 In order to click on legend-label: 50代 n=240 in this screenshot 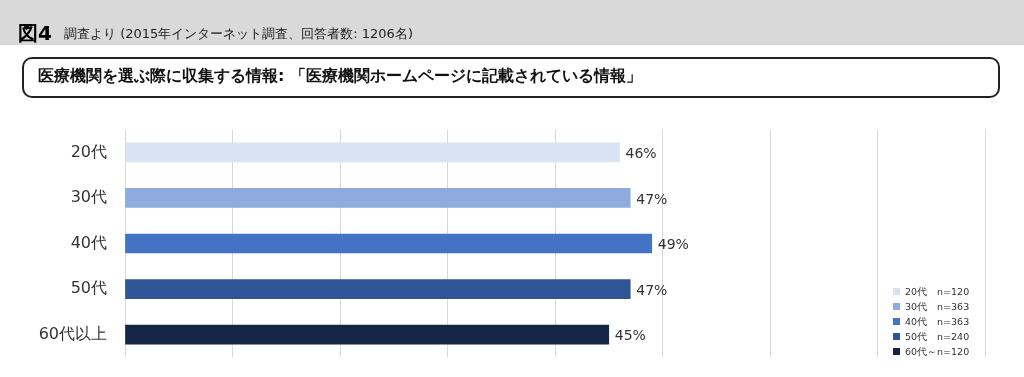, I will do `click(937, 336)`.